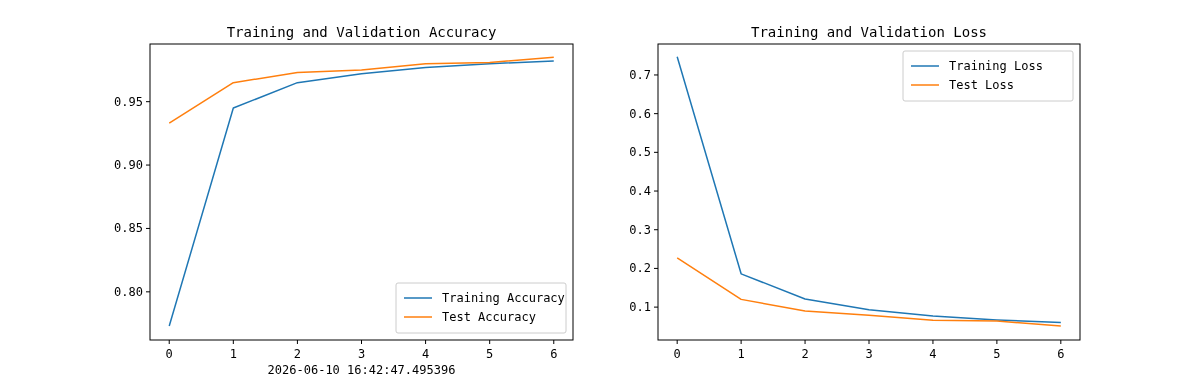 The image size is (1200, 382). Describe the element at coordinates (640, 307) in the screenshot. I see `y-tick-label: 0.1` at that location.